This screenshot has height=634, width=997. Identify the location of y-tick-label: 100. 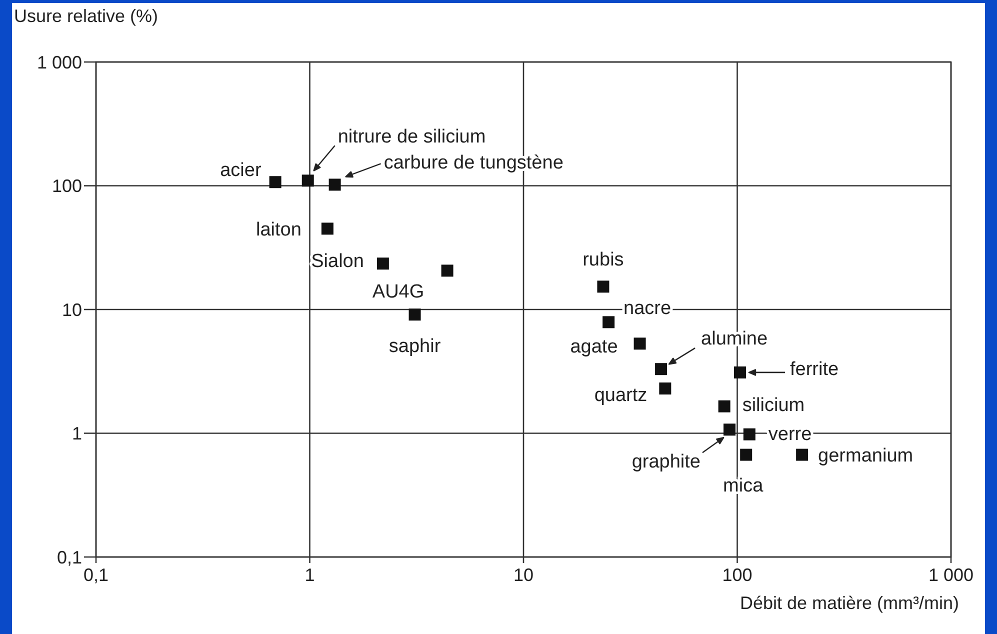
(67, 186).